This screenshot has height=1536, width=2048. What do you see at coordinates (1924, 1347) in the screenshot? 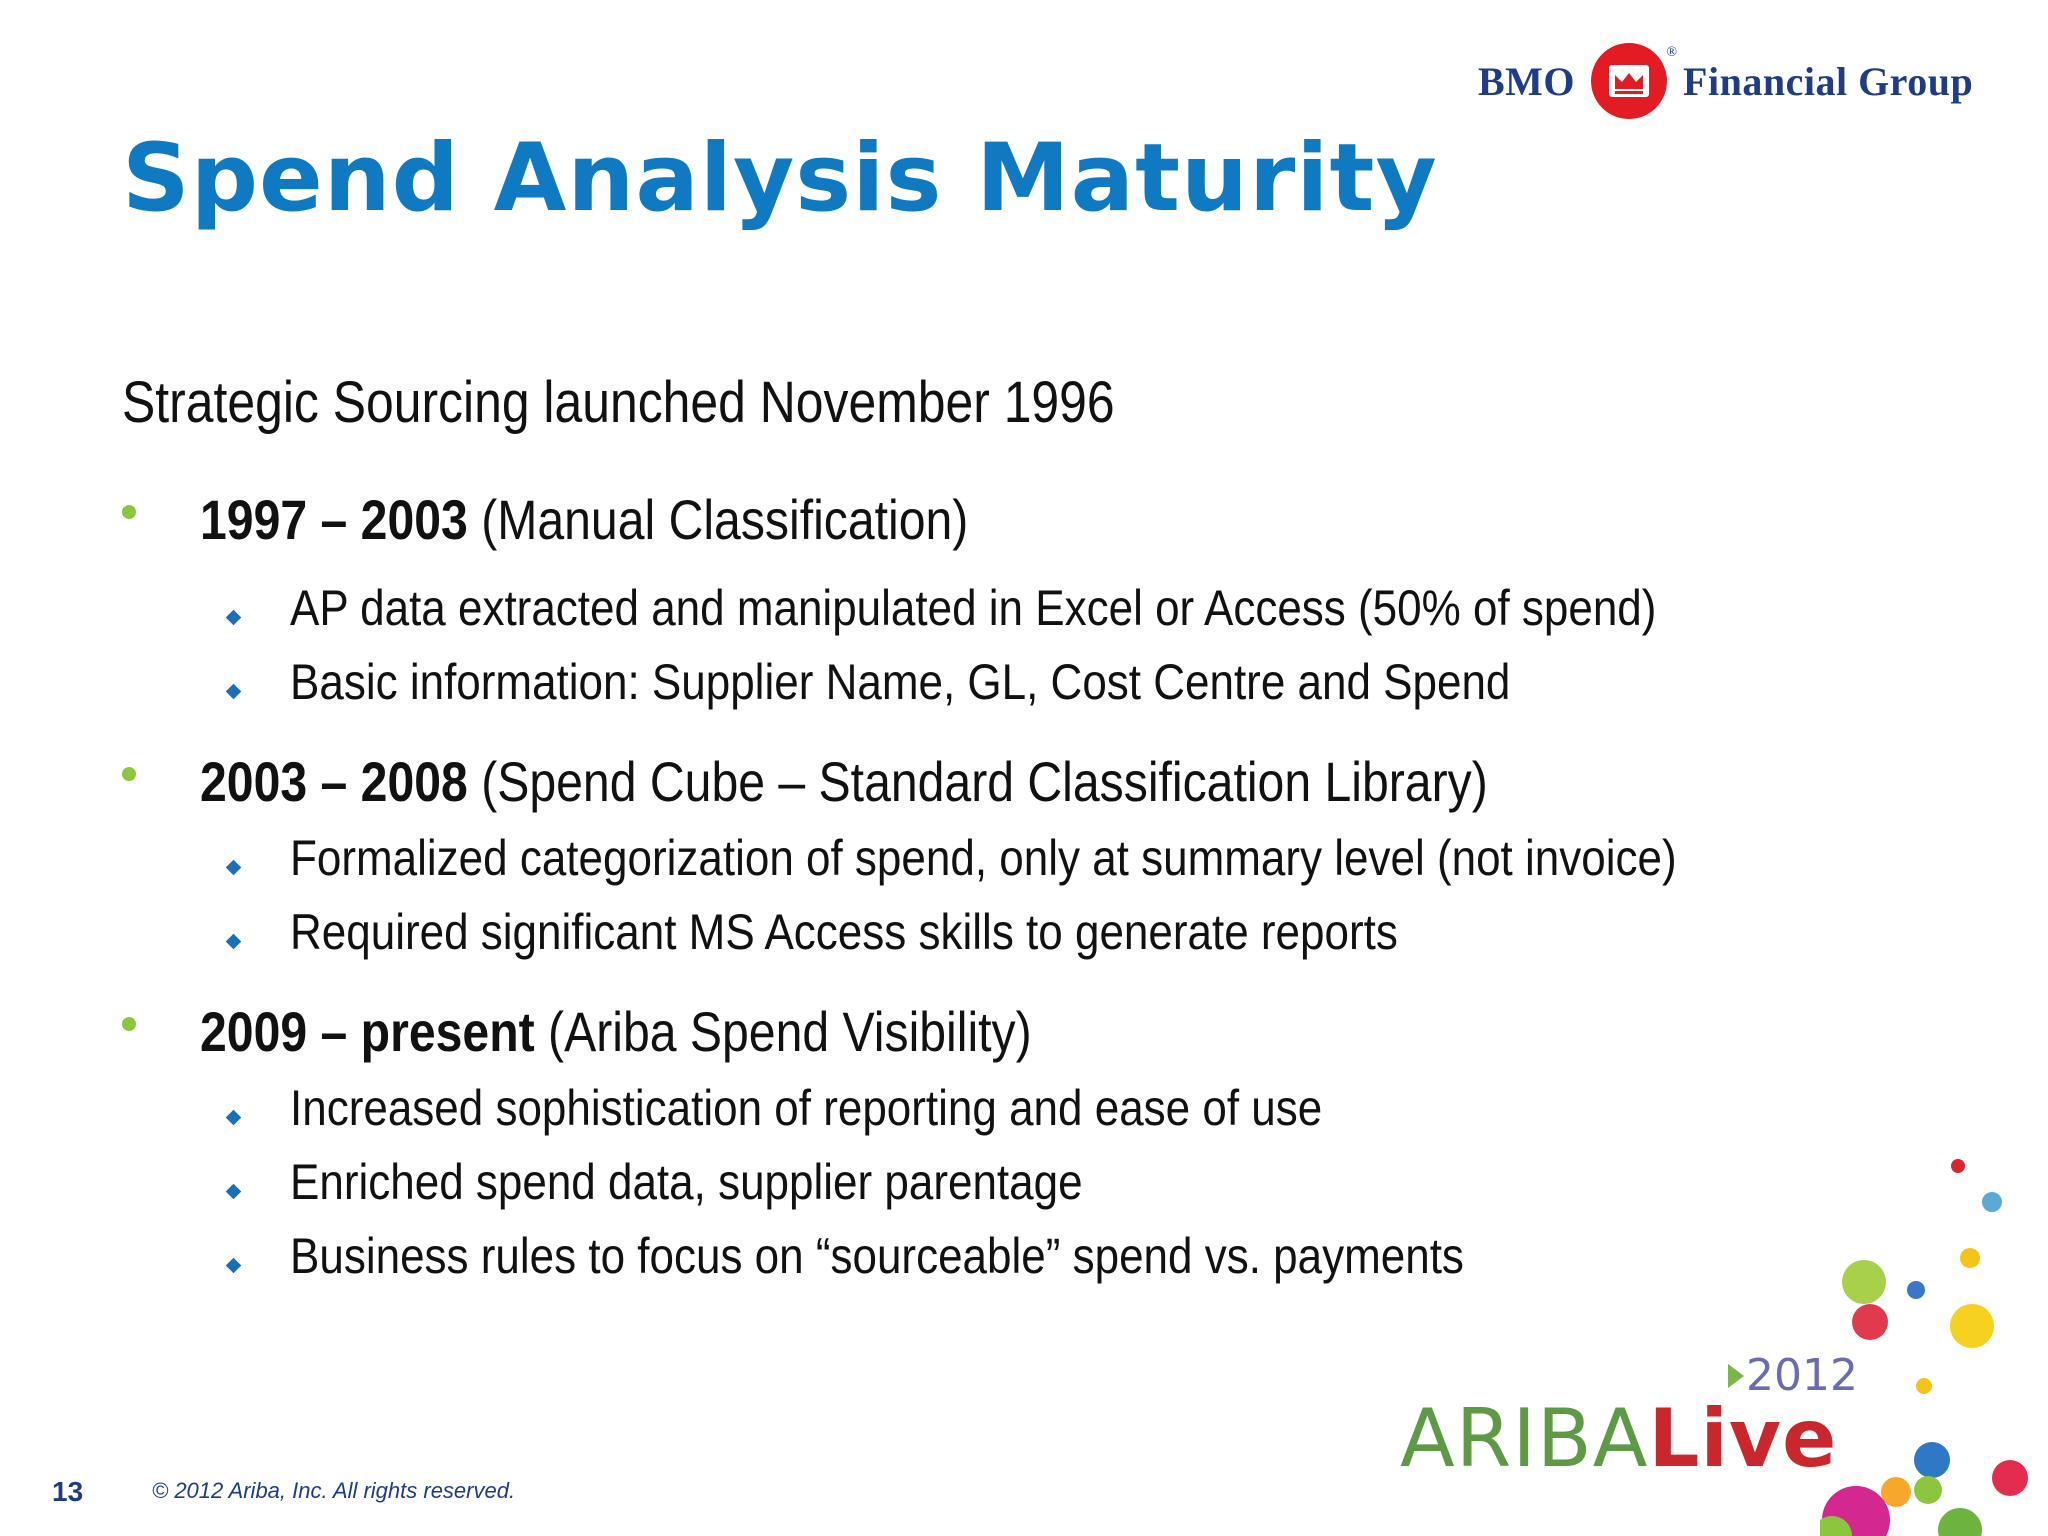
I see `confetti-dots-decoration` at bounding box center [1924, 1347].